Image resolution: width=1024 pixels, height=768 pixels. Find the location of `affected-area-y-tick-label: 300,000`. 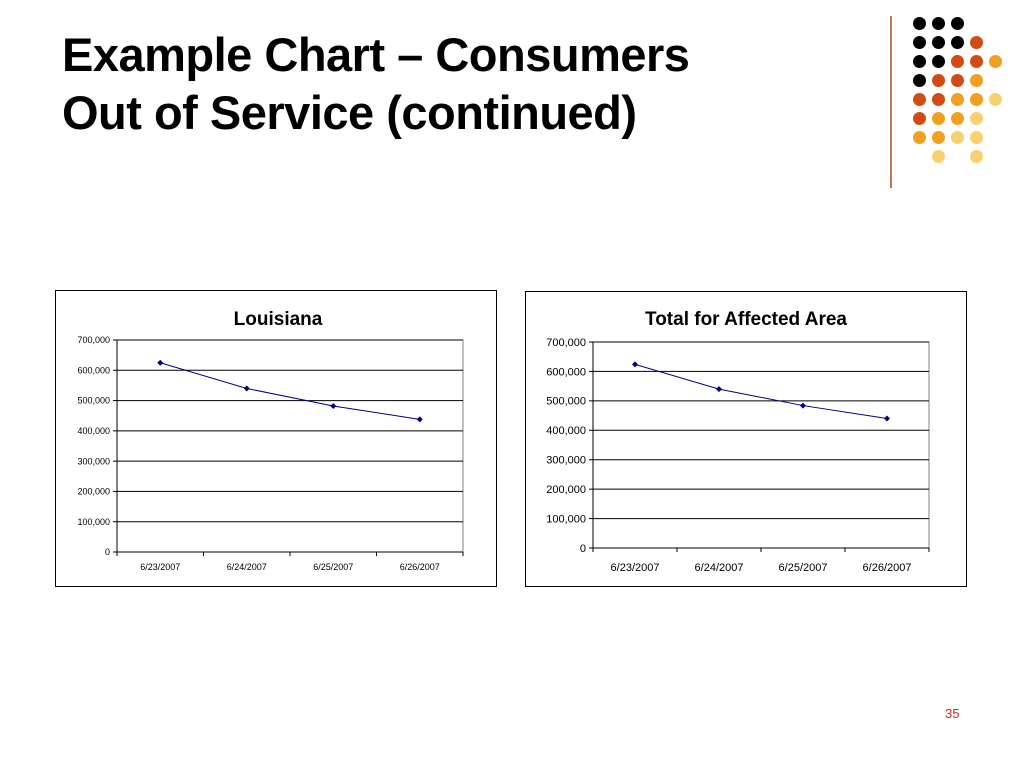

affected-area-y-tick-label: 300,000 is located at coordinates (566, 461).